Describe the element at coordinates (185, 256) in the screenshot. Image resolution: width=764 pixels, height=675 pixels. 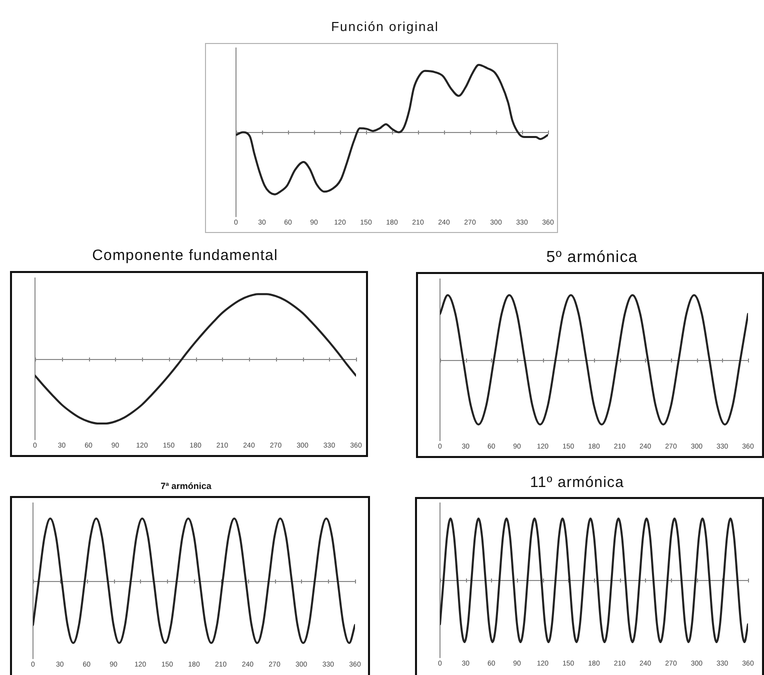
I see `chart-title: Componente fundamental` at that location.